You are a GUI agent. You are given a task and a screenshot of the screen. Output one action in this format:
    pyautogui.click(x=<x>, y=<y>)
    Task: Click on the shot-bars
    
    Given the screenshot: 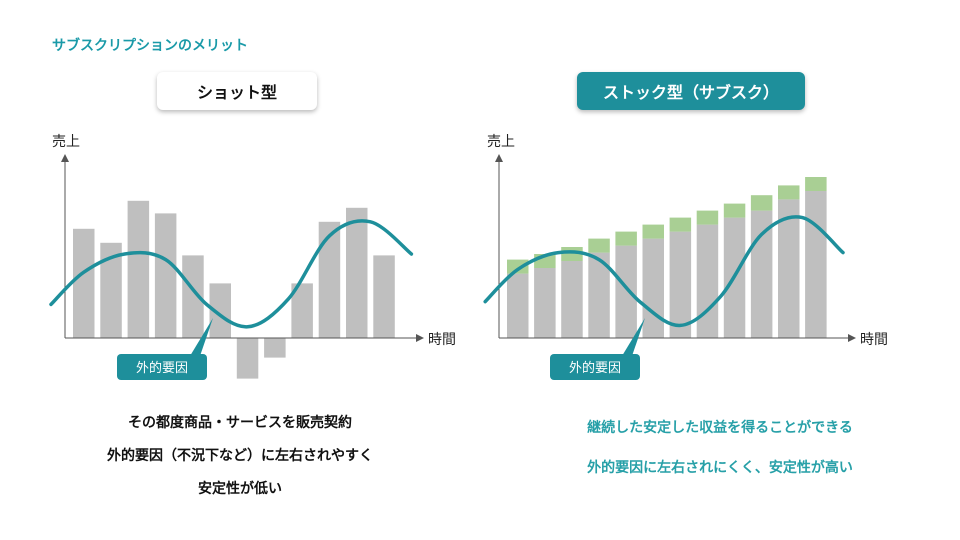 What is the action you would take?
    pyautogui.click(x=234, y=289)
    